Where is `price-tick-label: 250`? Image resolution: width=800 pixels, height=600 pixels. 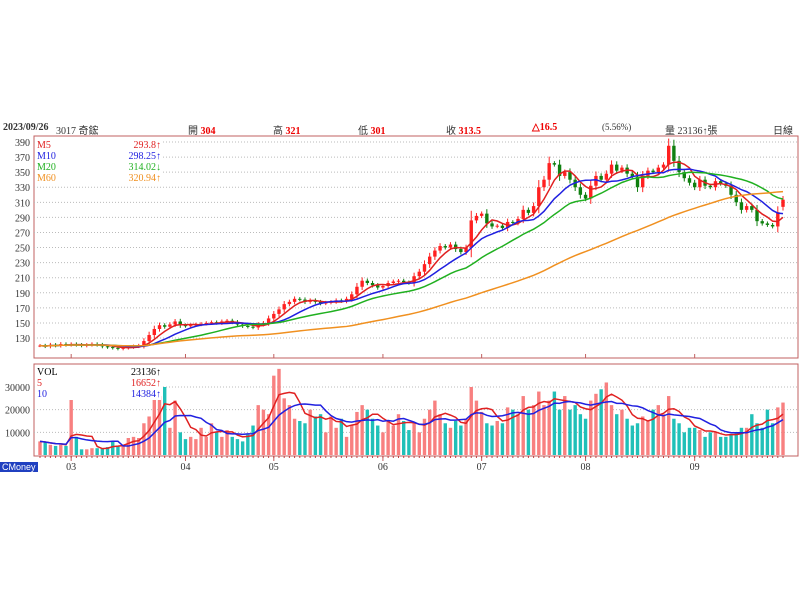
price-tick-label: 250 is located at coordinates (22, 249).